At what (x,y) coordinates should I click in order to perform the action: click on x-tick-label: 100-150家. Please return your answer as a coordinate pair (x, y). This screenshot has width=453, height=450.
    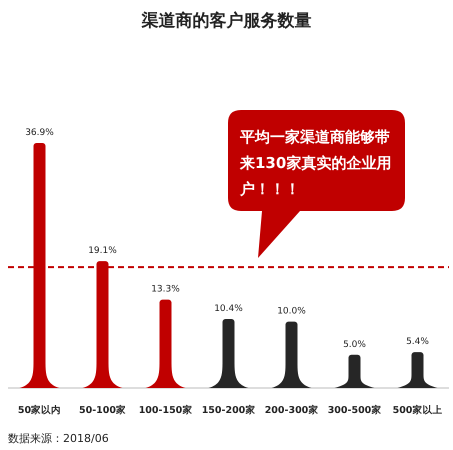
    Looking at the image, I should click on (165, 410).